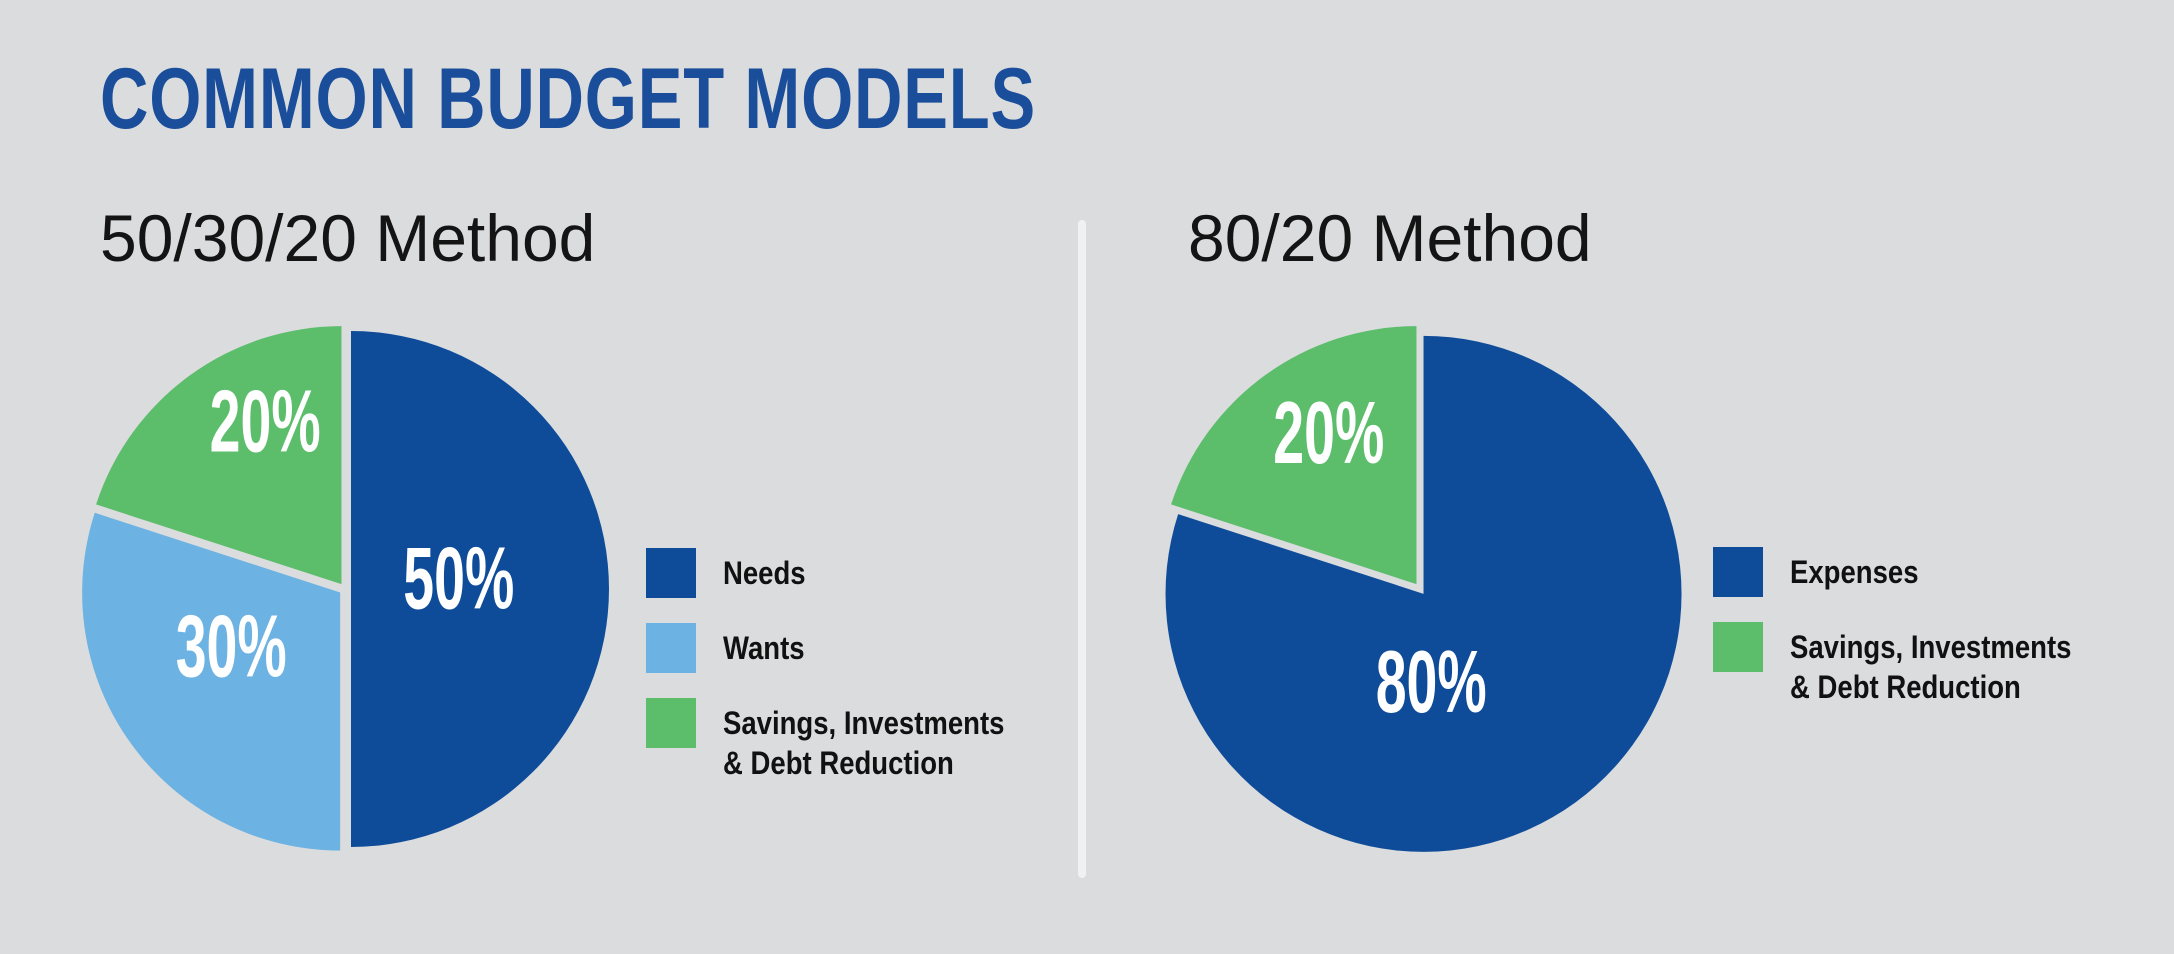 The width and height of the screenshot is (2174, 954). I want to click on page-title: COMMON BUDGET MODELS, so click(568, 99).